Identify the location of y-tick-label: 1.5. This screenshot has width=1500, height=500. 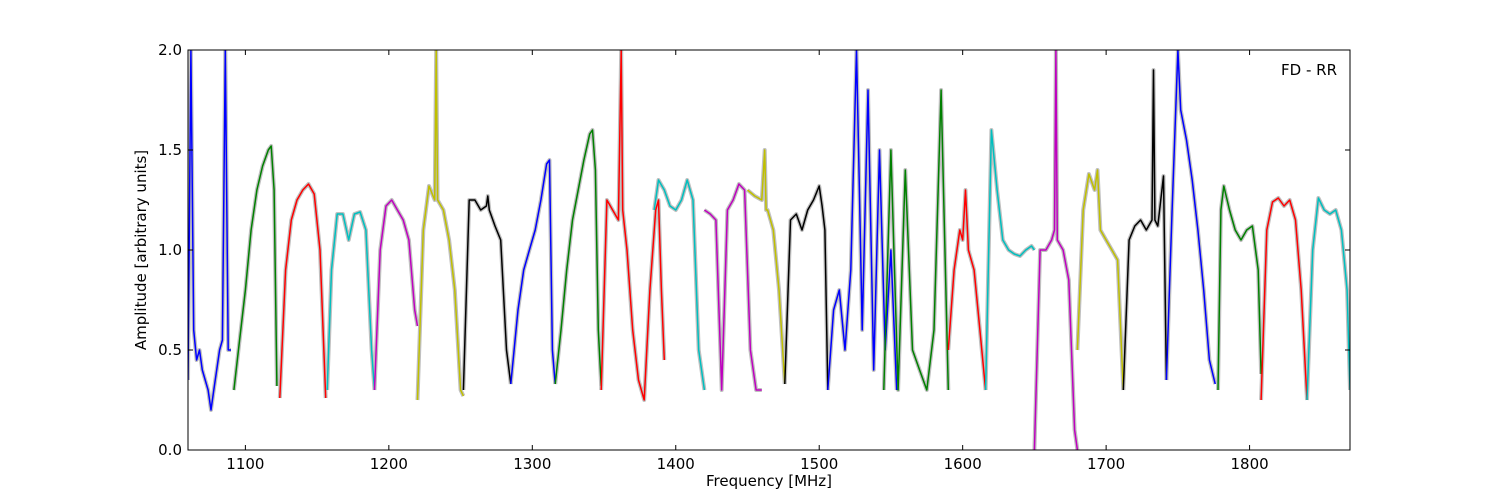
(170, 150).